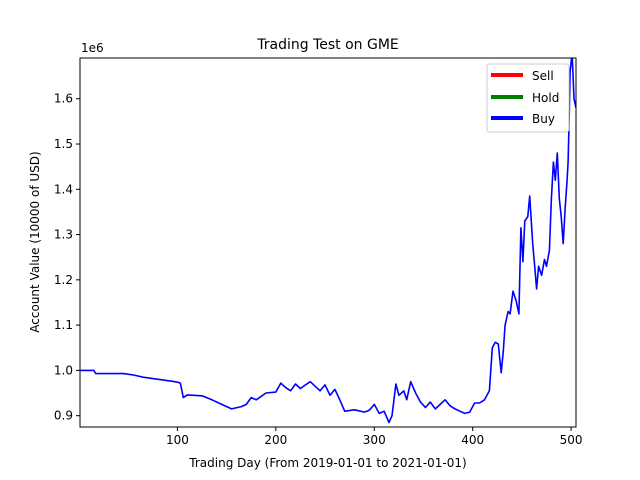 This screenshot has height=480, width=640. What do you see at coordinates (374, 440) in the screenshot?
I see `x-tick-label: 300` at bounding box center [374, 440].